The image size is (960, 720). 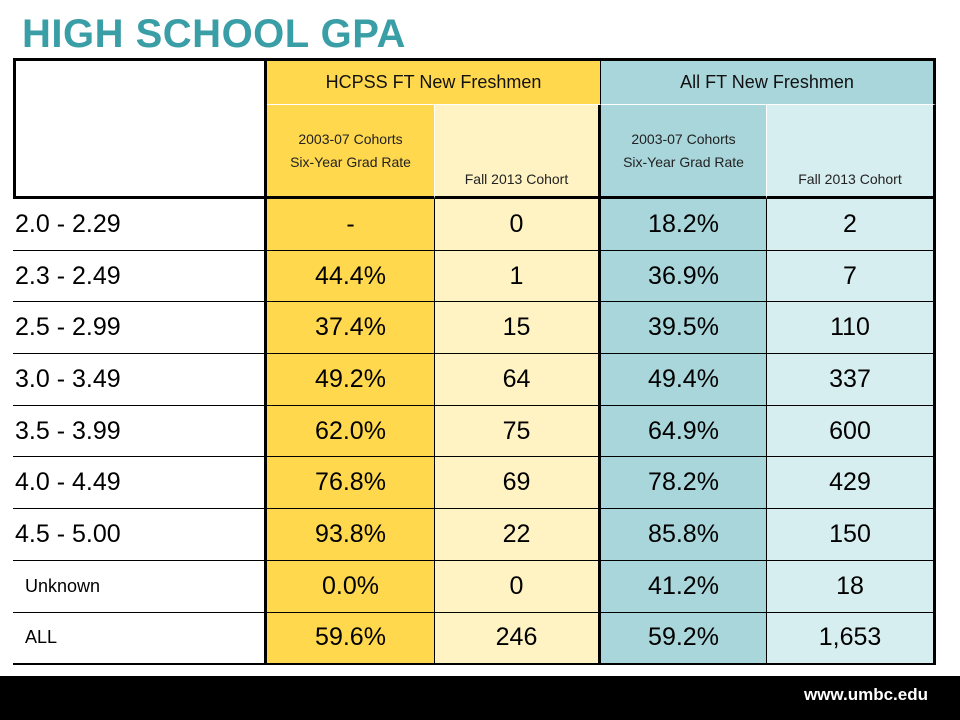 I want to click on header-hcpss: HCPSS FT New Freshmen, so click(x=434, y=81).